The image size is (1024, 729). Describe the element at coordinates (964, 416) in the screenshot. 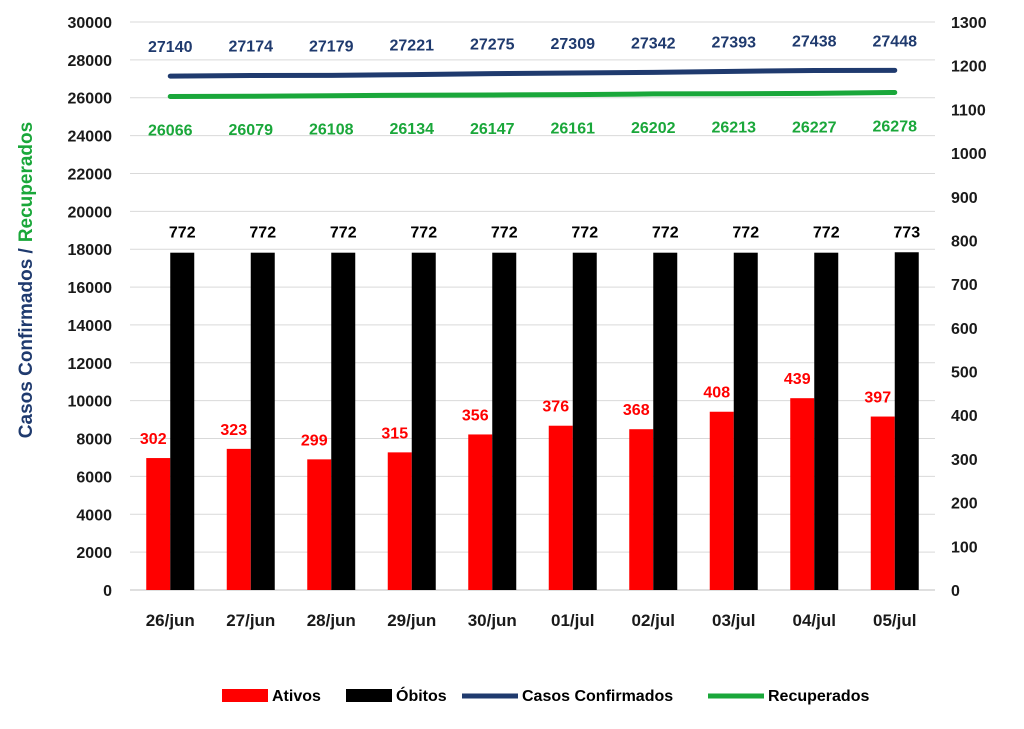

I see `right-tick-label: 400` at that location.